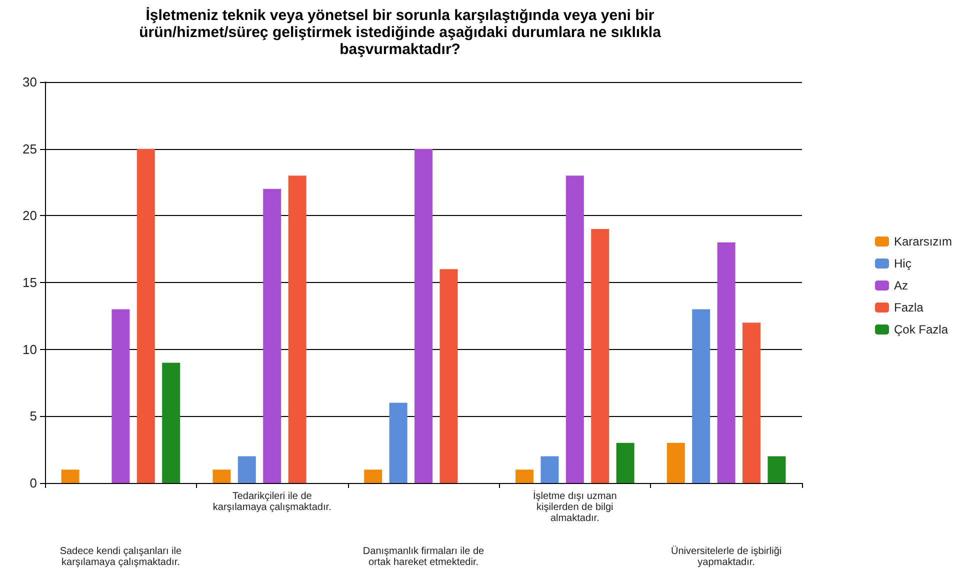  I want to click on x-tick-label: Tedarikçileri ile de karşılamaya çalışmaktadır., so click(272, 502).